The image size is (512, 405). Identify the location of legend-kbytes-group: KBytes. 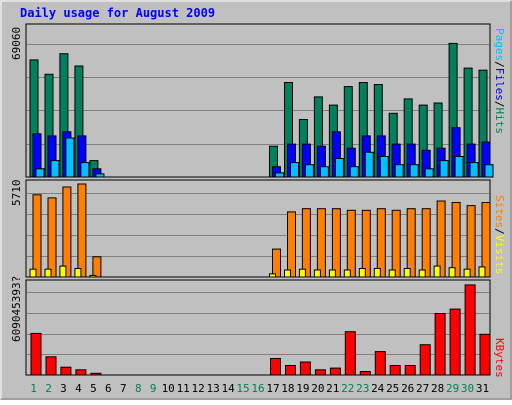
(499, 358).